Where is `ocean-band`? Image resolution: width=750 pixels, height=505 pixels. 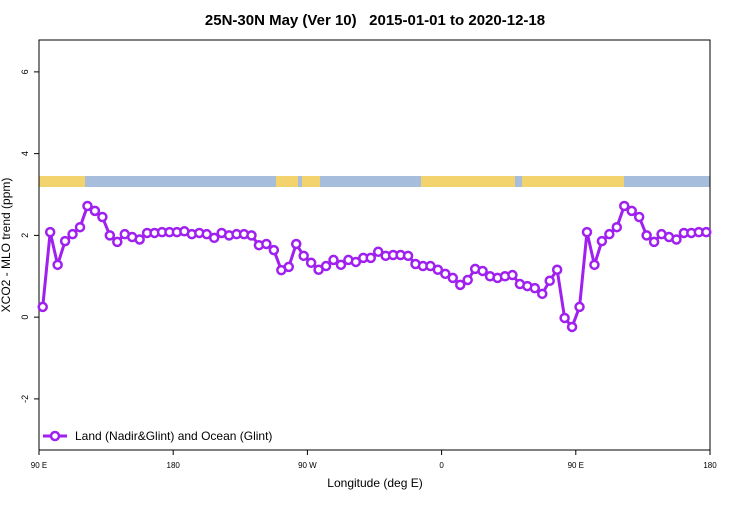
ocean-band is located at coordinates (374, 181).